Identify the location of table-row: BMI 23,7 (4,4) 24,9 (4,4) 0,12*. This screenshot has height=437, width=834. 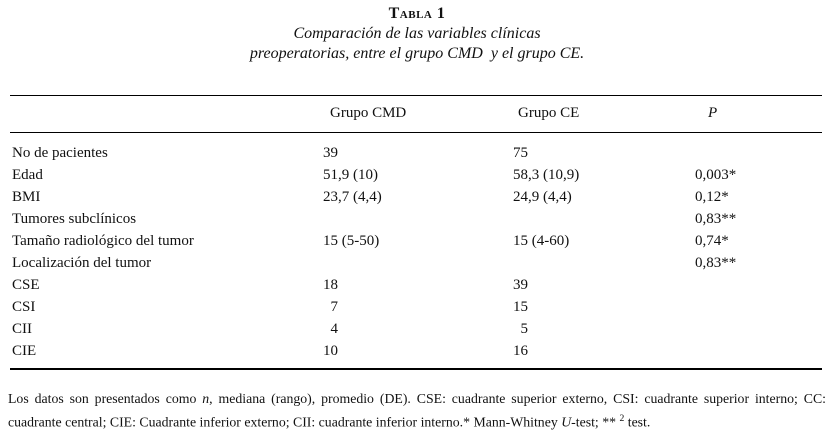
(416, 197).